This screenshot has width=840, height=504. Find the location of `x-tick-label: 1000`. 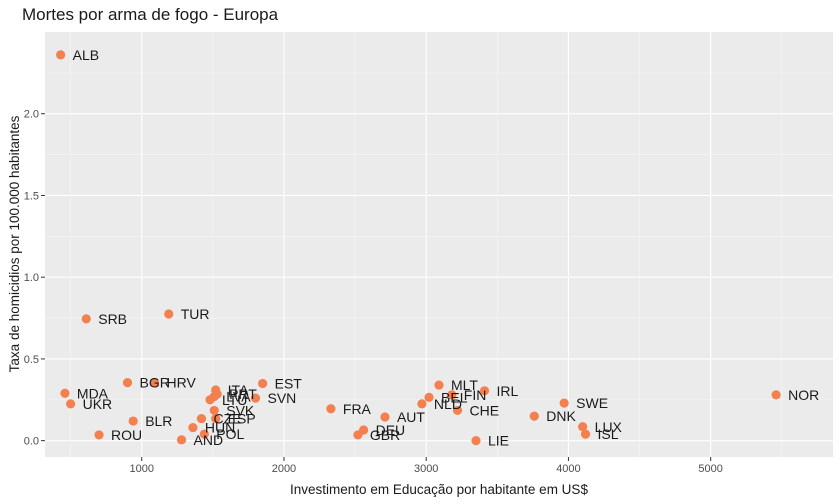

x-tick-label: 1000 is located at coordinates (141, 469).